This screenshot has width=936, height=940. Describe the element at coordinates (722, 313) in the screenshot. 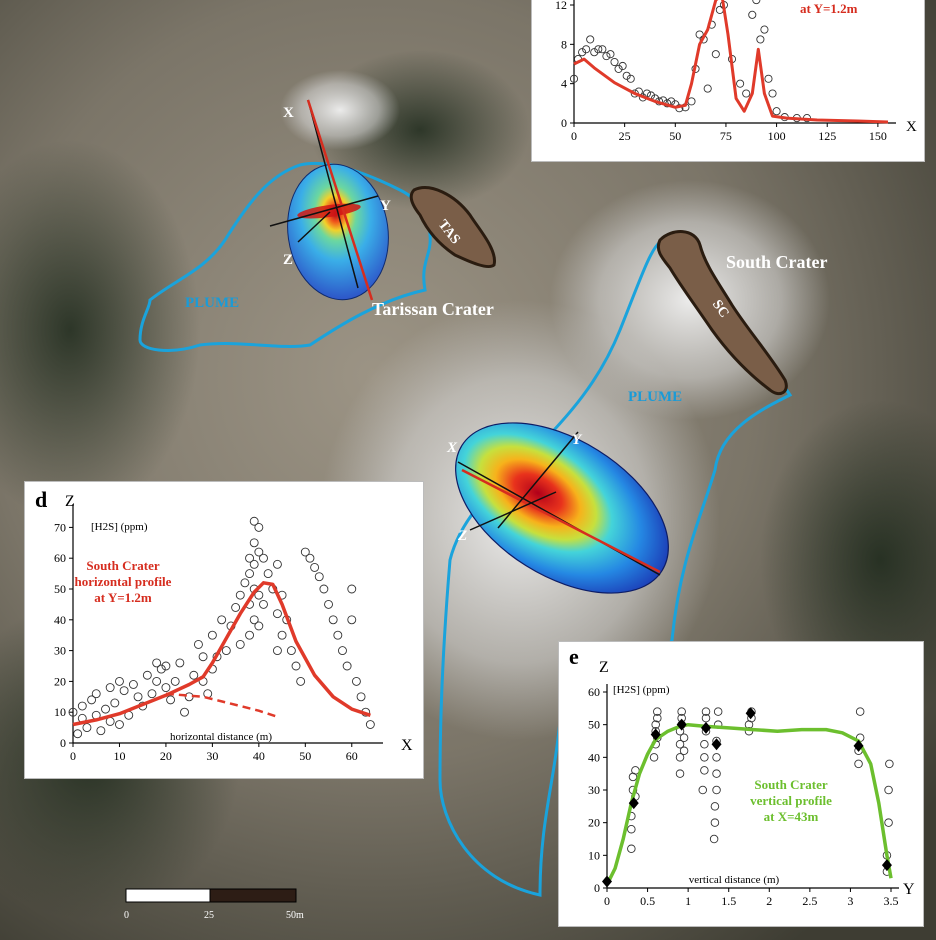

I see `crater-south` at that location.